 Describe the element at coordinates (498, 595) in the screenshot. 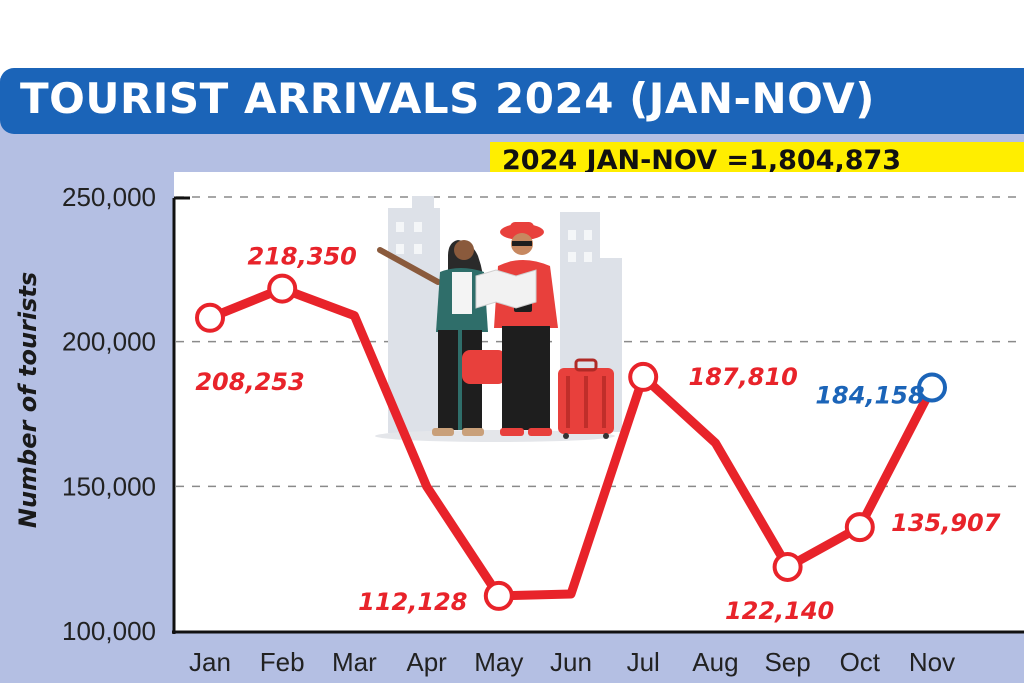

I see `data-point-may` at that location.